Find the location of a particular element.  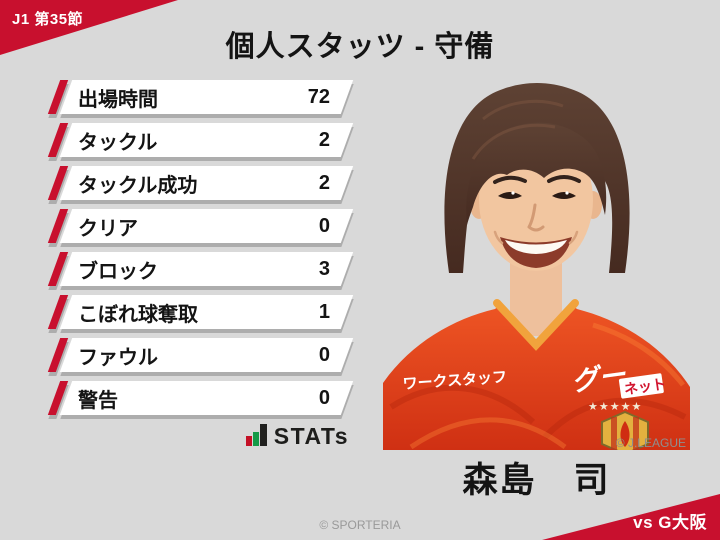

page-title: 個人スタッツ - 守備 is located at coordinates (360, 47).